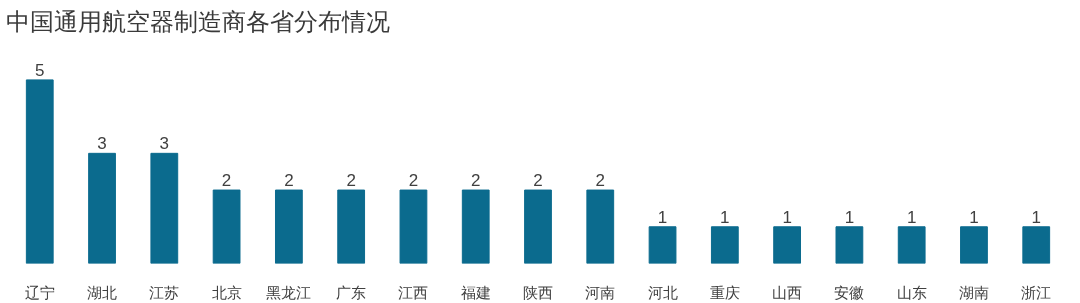  What do you see at coordinates (475, 292) in the screenshot?
I see `x-tick-label: 福建` at bounding box center [475, 292].